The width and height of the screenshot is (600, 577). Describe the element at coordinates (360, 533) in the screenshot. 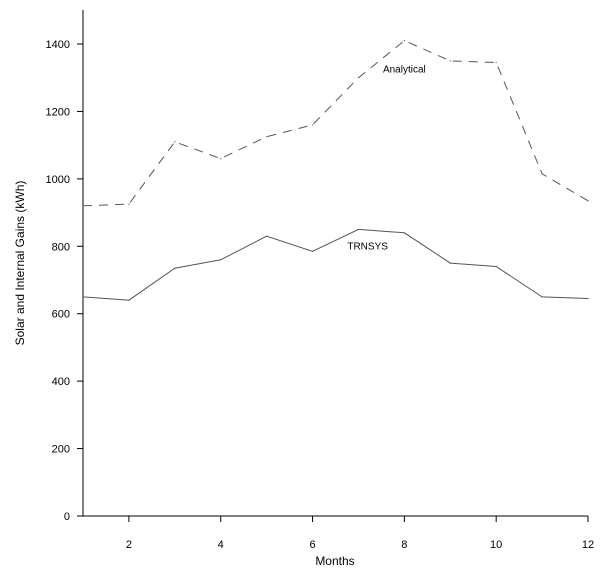

I see `x-ticks: 2 4 6 8 10 12` at that location.